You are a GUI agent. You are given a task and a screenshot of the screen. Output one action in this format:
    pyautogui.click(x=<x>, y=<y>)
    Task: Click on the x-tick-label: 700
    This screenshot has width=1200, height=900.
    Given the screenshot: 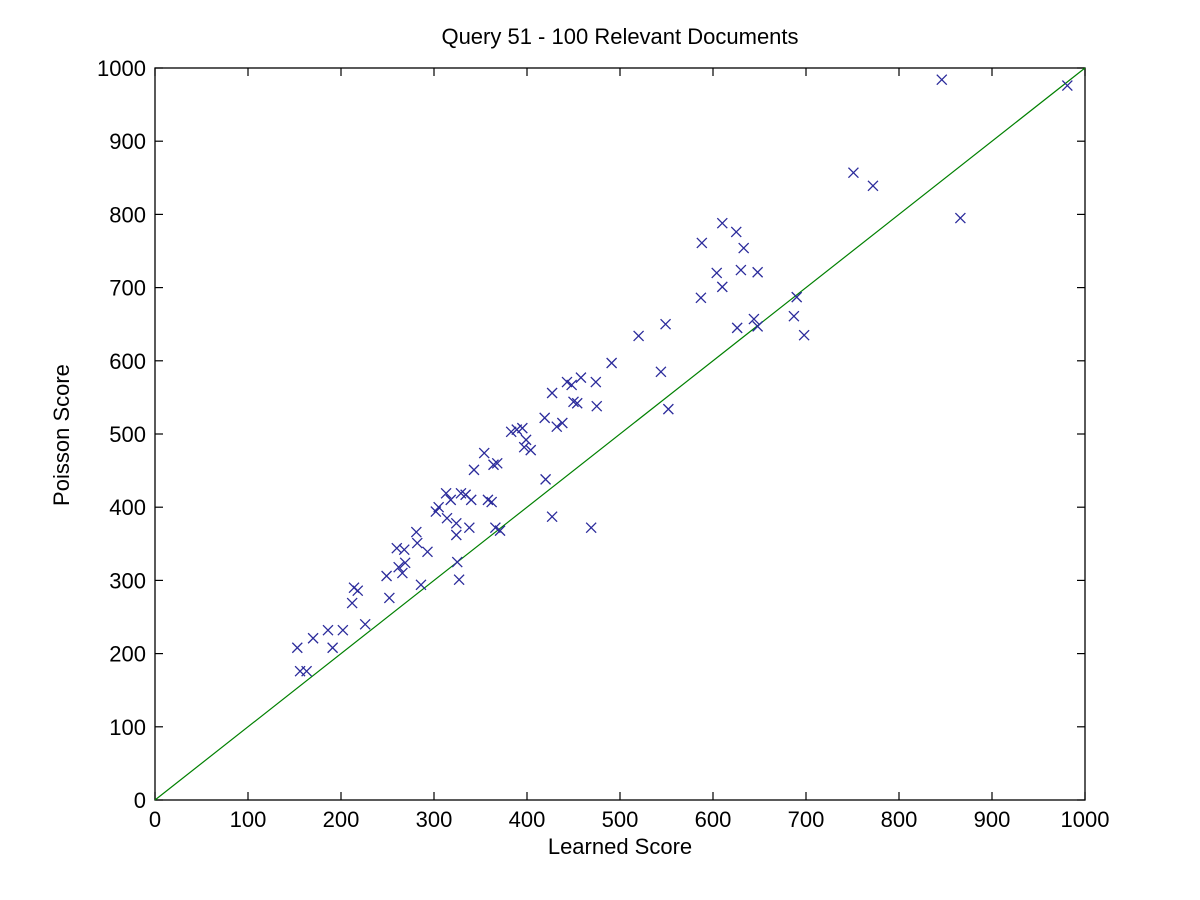 What is the action you would take?
    pyautogui.click(x=806, y=819)
    